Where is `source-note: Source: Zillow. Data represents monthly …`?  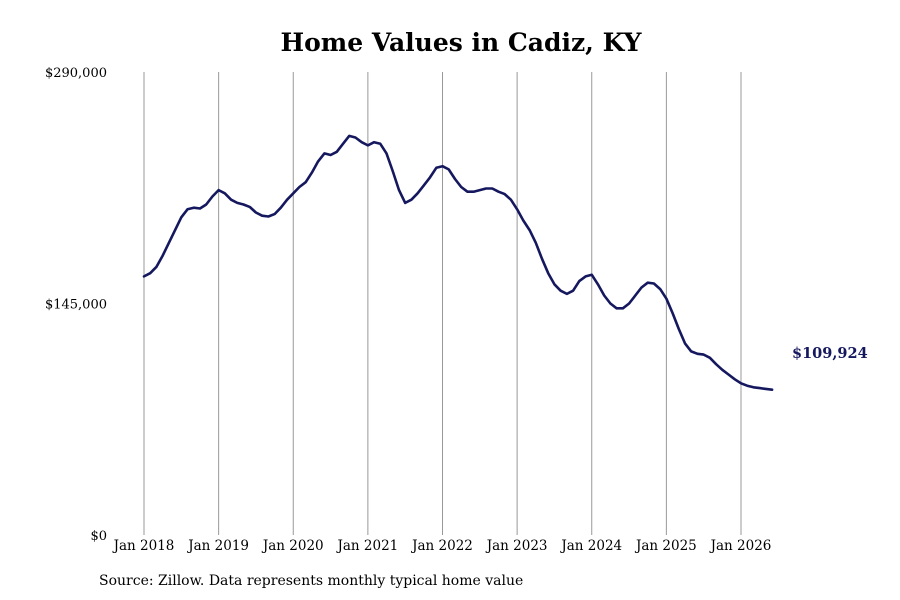
source-note: Source: Zillow. Data represents monthly … is located at coordinates (311, 581).